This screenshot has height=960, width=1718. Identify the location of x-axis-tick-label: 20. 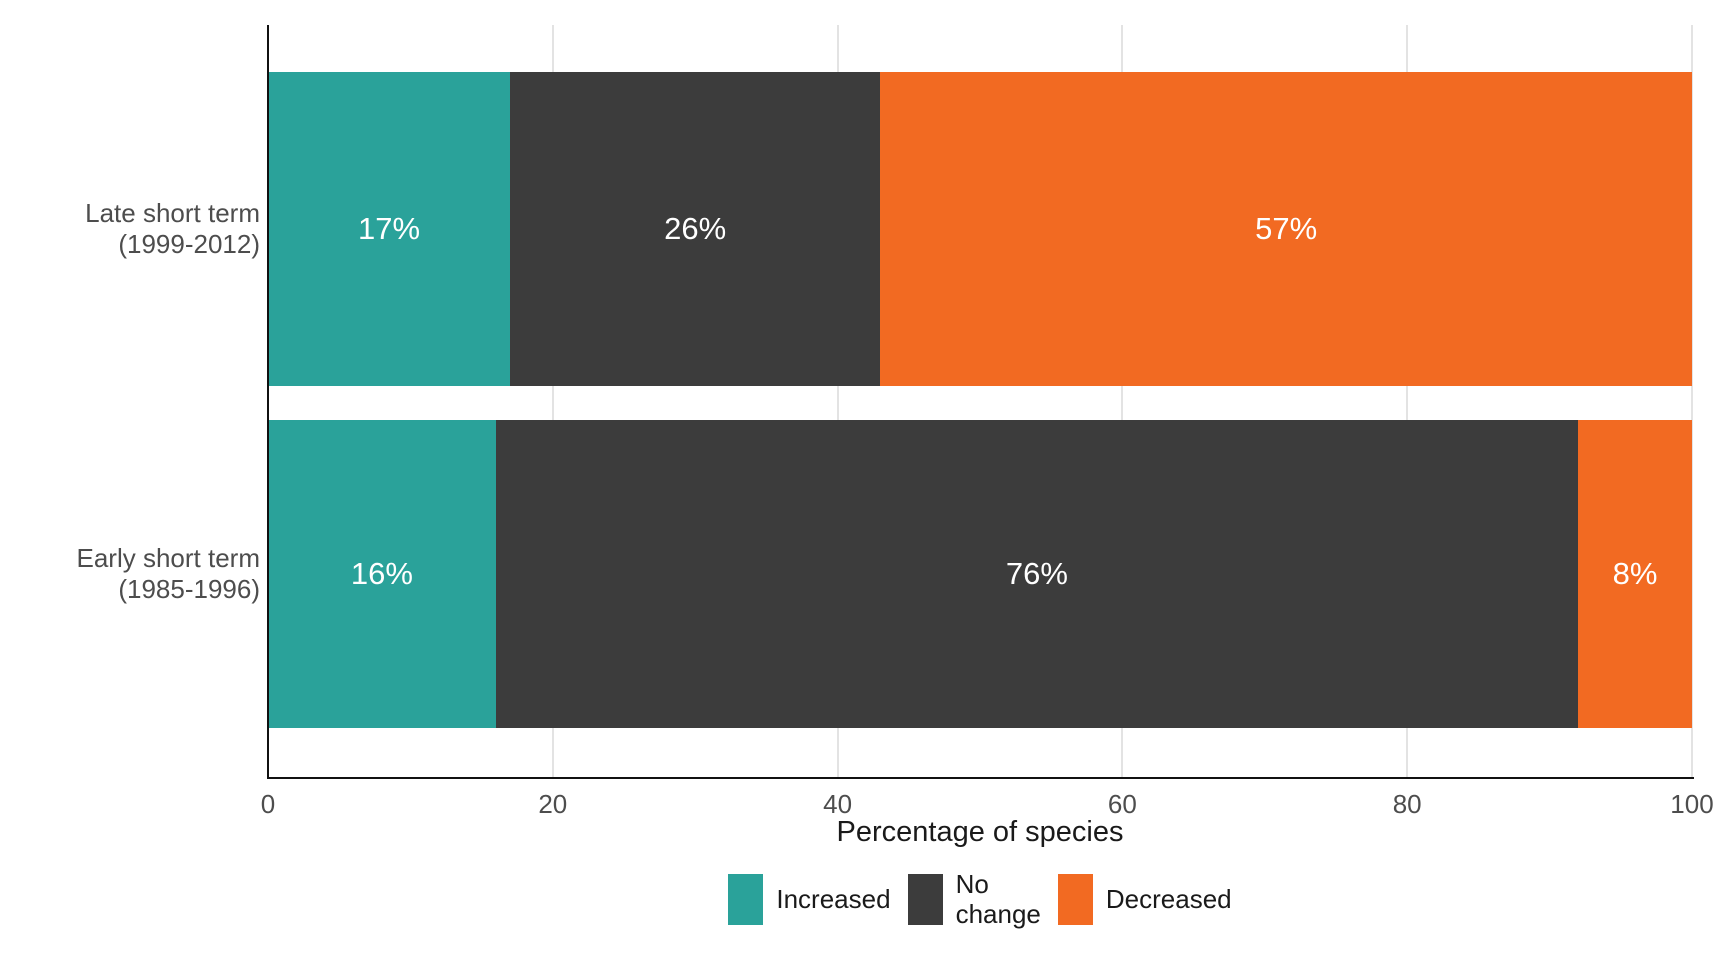
(553, 804).